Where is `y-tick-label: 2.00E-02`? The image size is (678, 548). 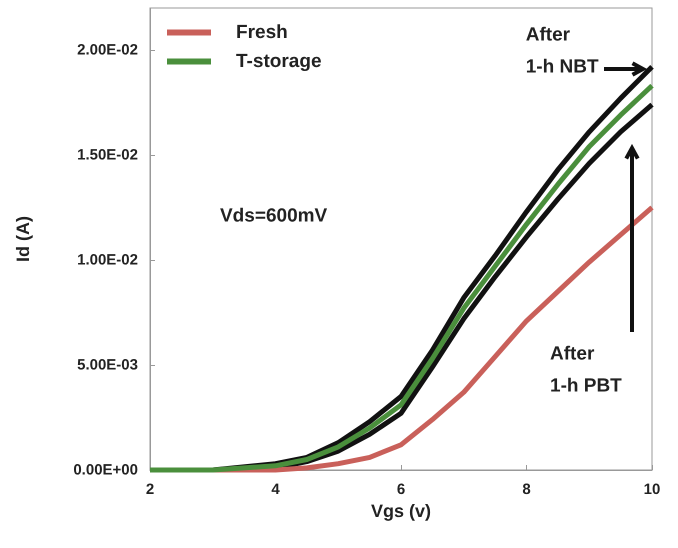
y-tick-label: 2.00E-02 is located at coordinates (107, 50).